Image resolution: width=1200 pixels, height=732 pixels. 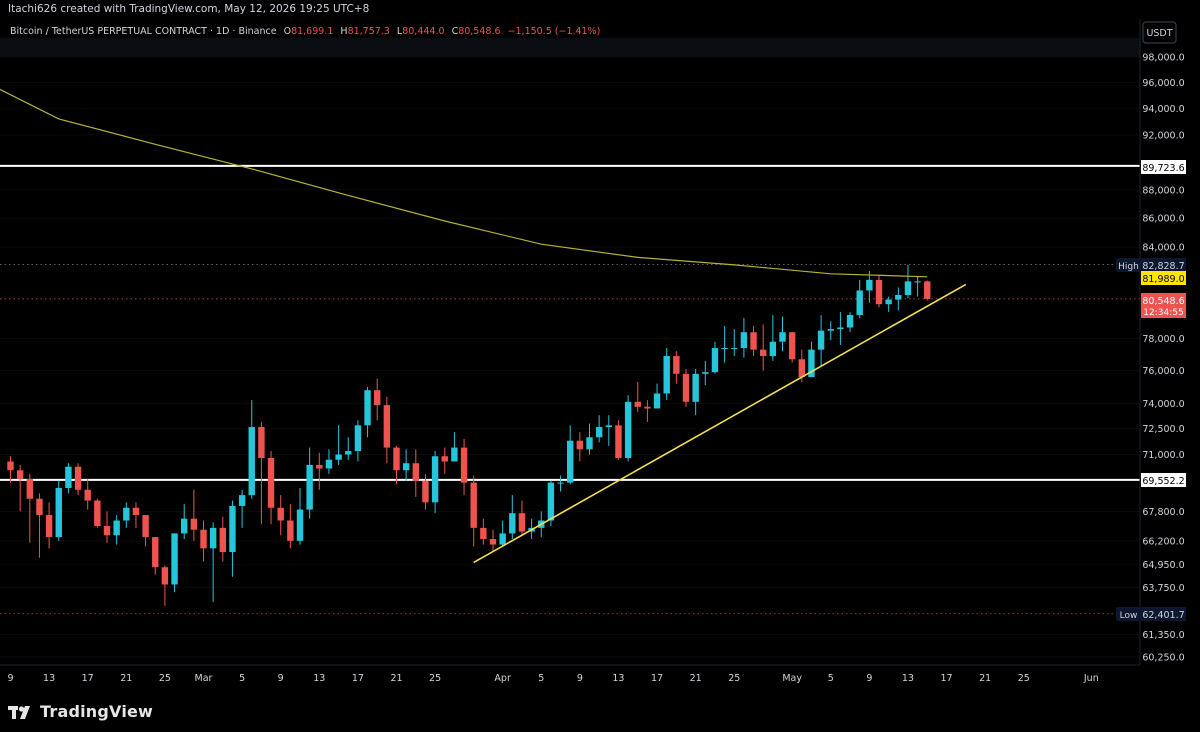 I want to click on price-tick-label: 94,000.0, so click(x=1163, y=109).